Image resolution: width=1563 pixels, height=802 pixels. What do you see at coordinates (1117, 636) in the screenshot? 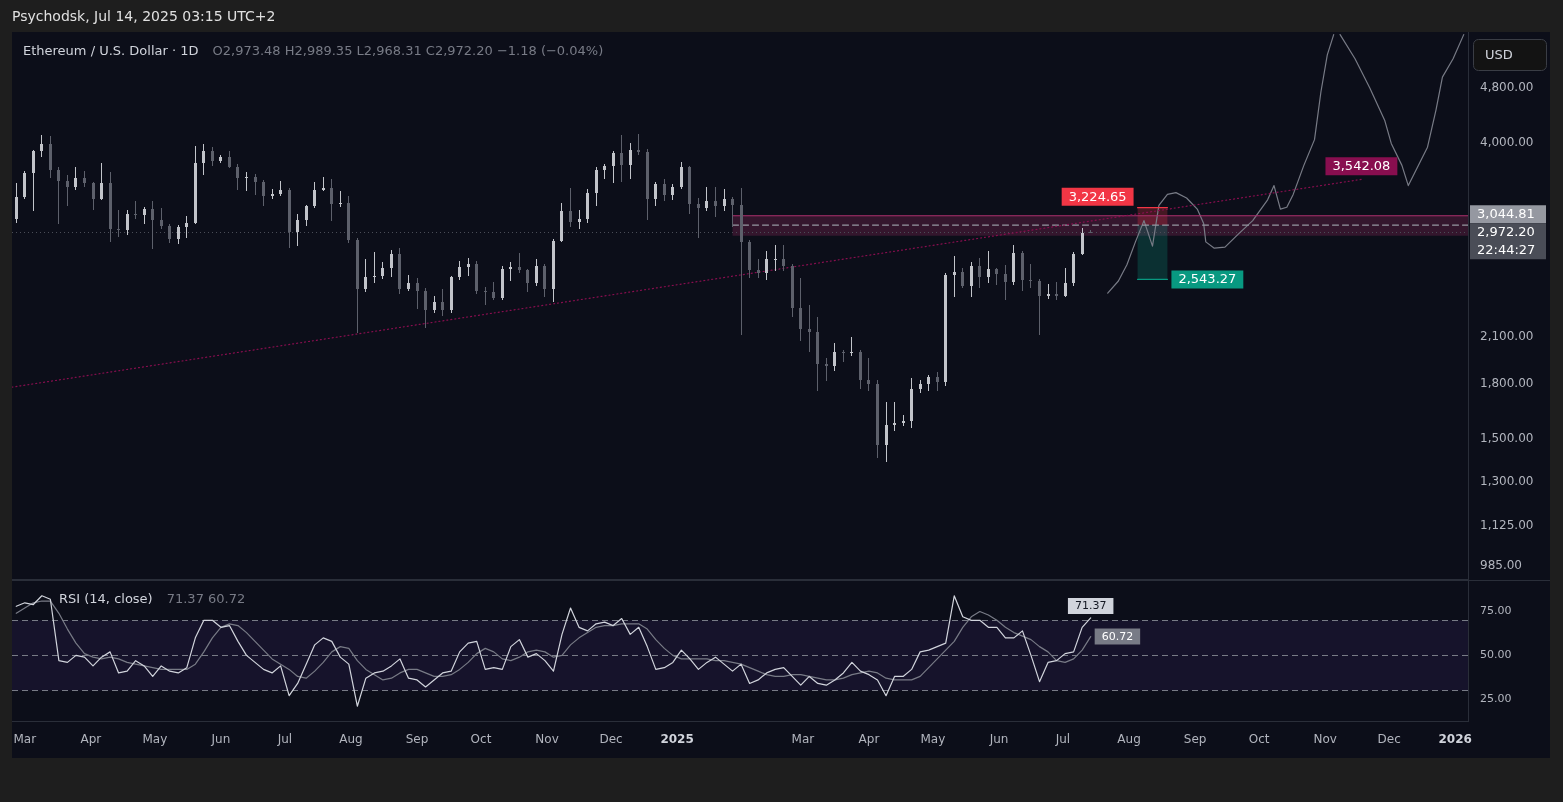
I see `data-label: 60.72` at bounding box center [1117, 636].